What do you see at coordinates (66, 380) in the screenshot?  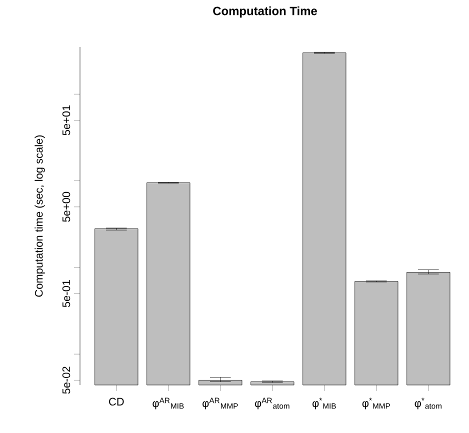 I see `y-tick-label: 5e-02` at bounding box center [66, 380].